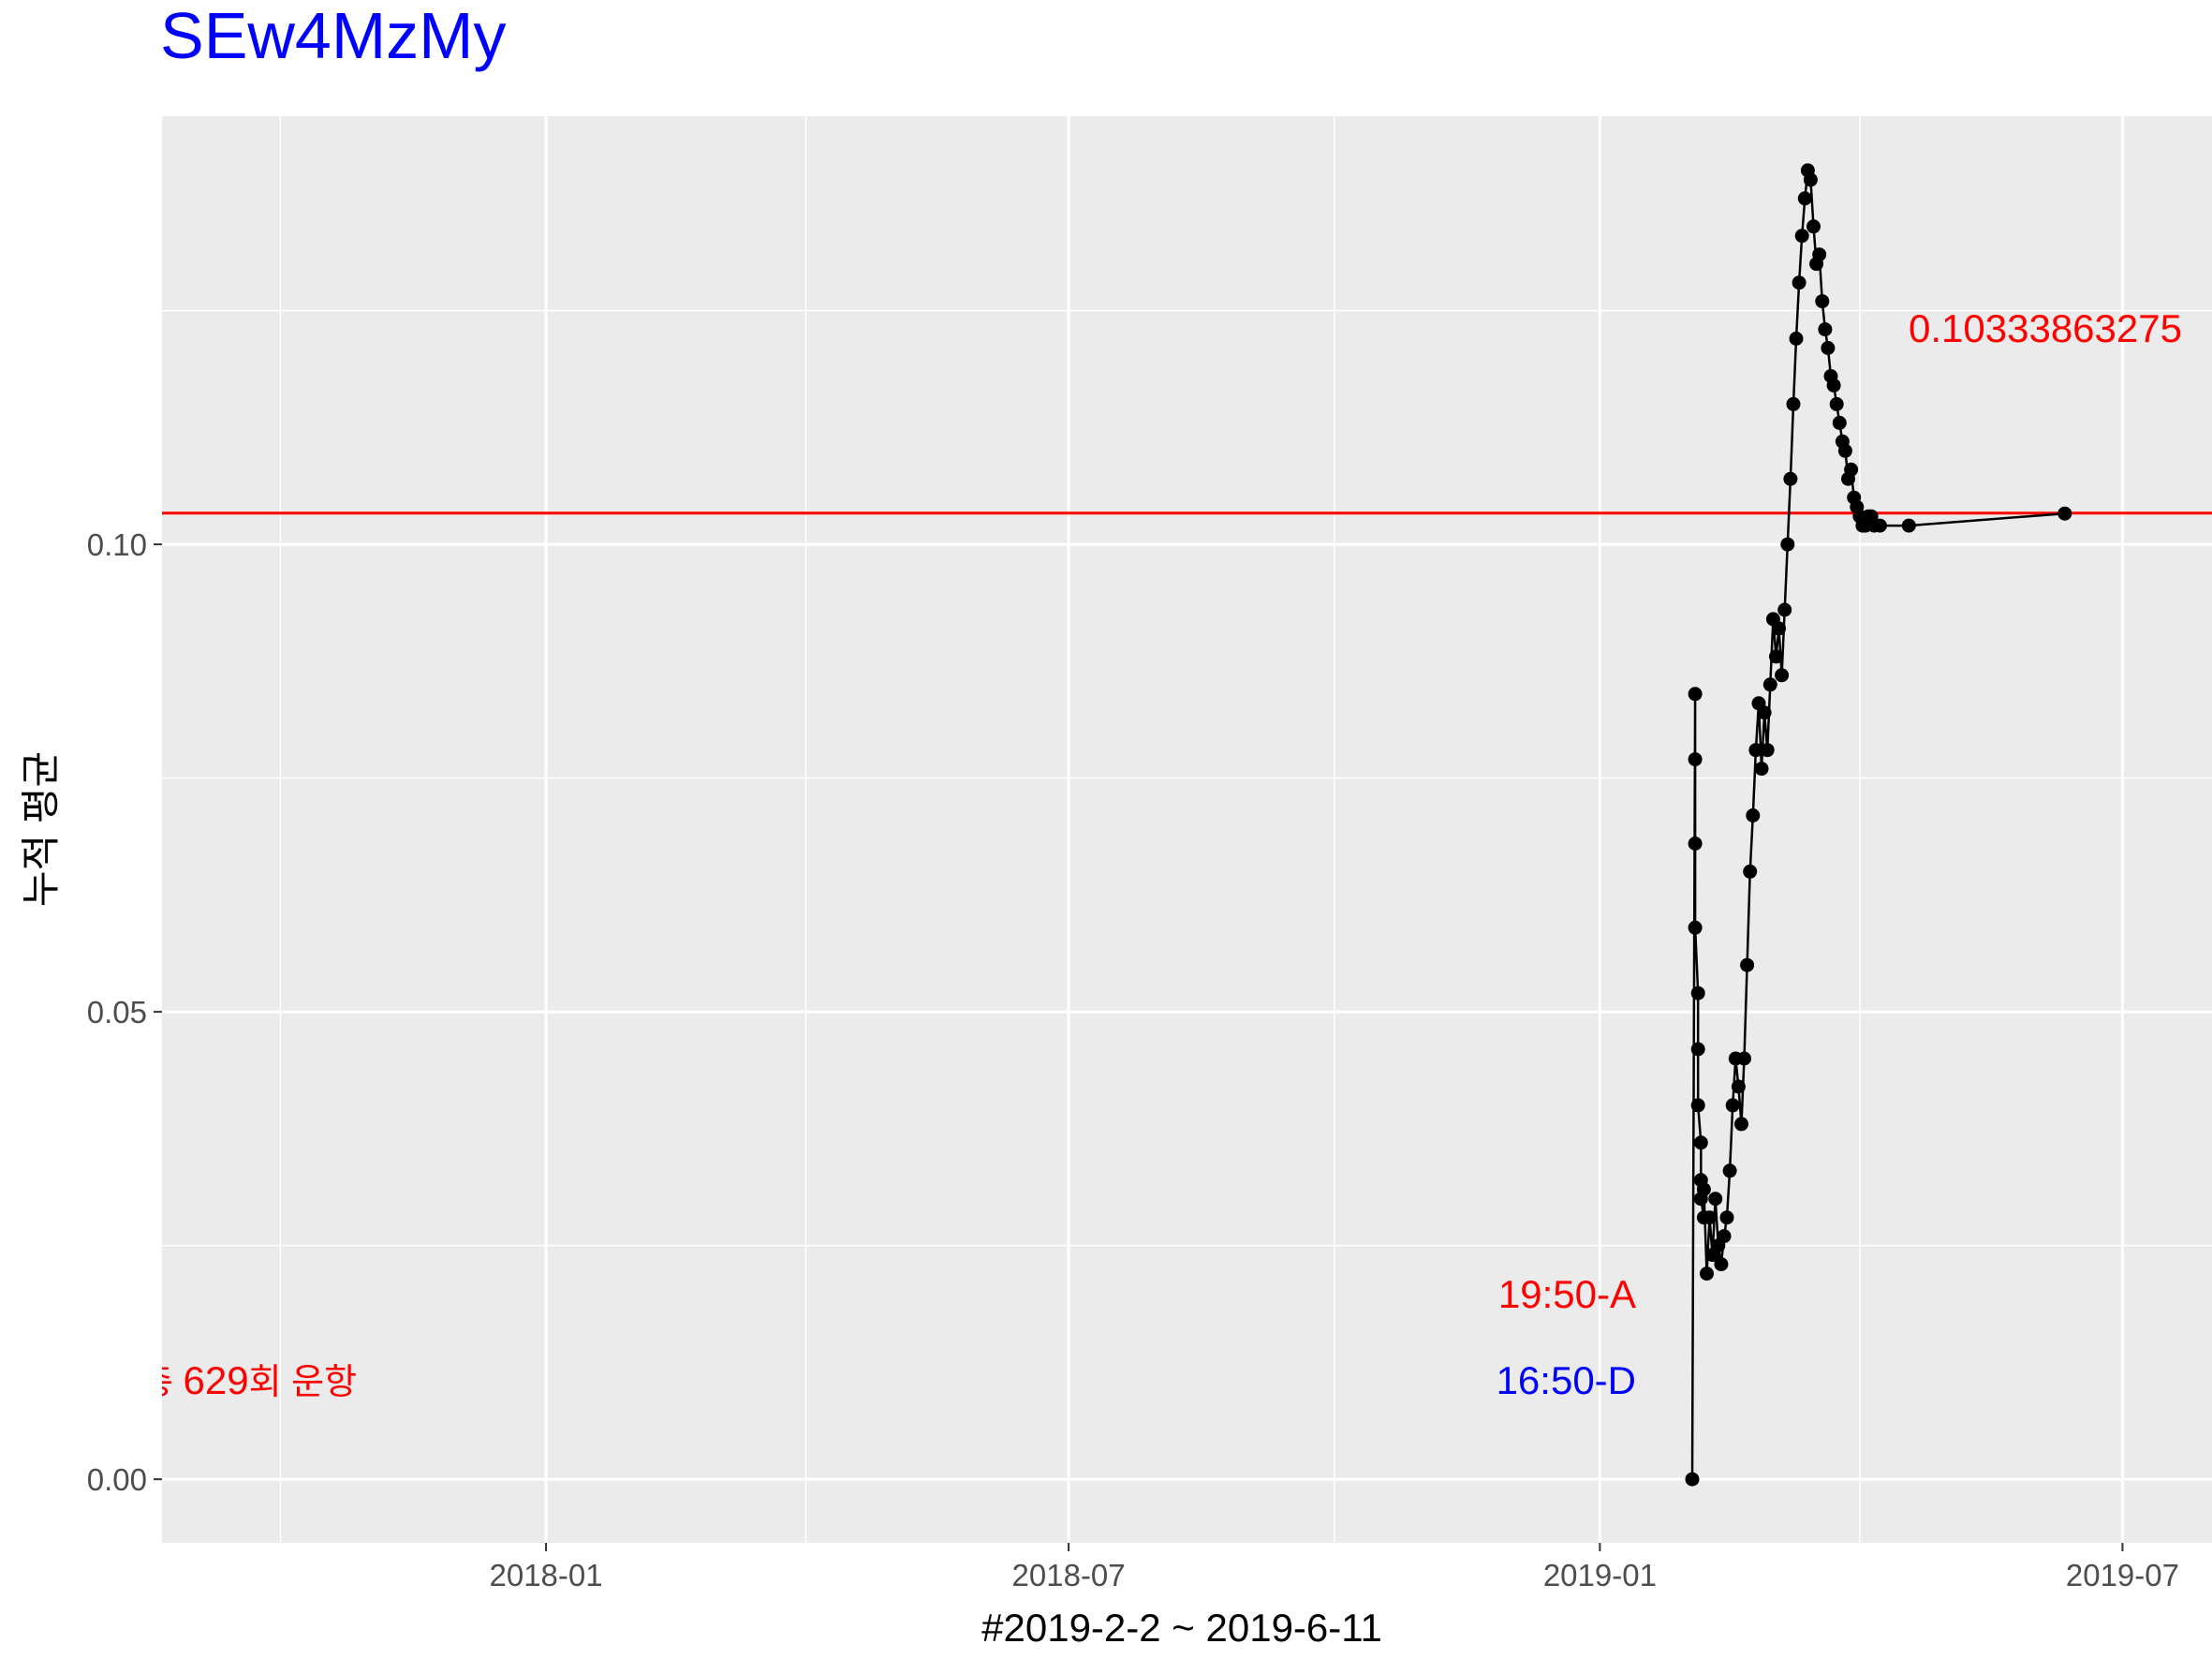 This screenshot has height=1659, width=2212. What do you see at coordinates (1069, 1575) in the screenshot?
I see `x-tick-label: 2018-07` at bounding box center [1069, 1575].